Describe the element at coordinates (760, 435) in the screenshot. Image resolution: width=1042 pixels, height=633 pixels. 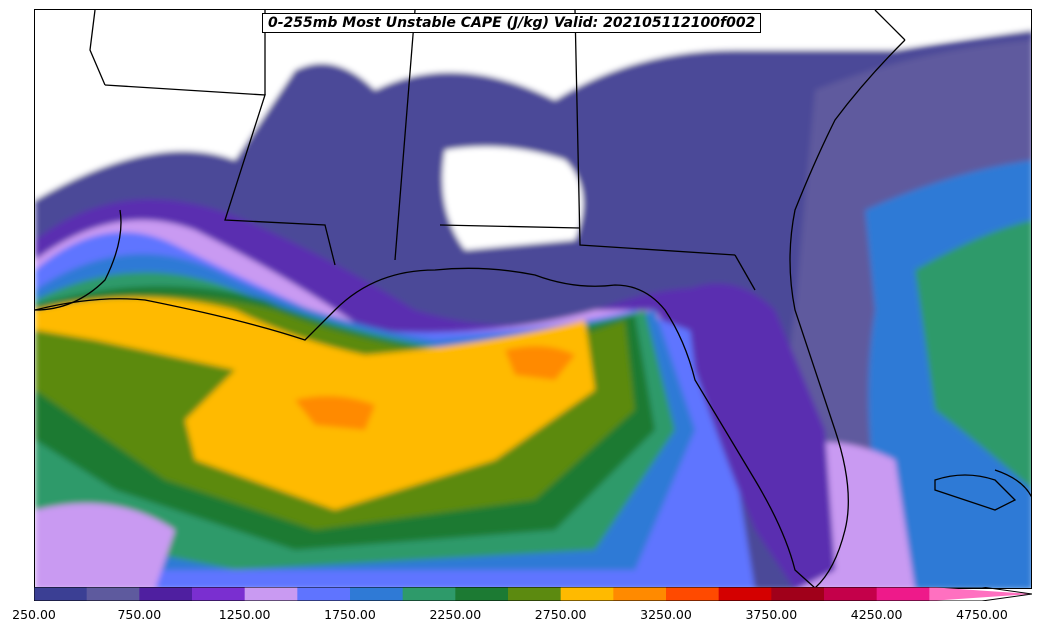
I see `cape-florida` at that location.